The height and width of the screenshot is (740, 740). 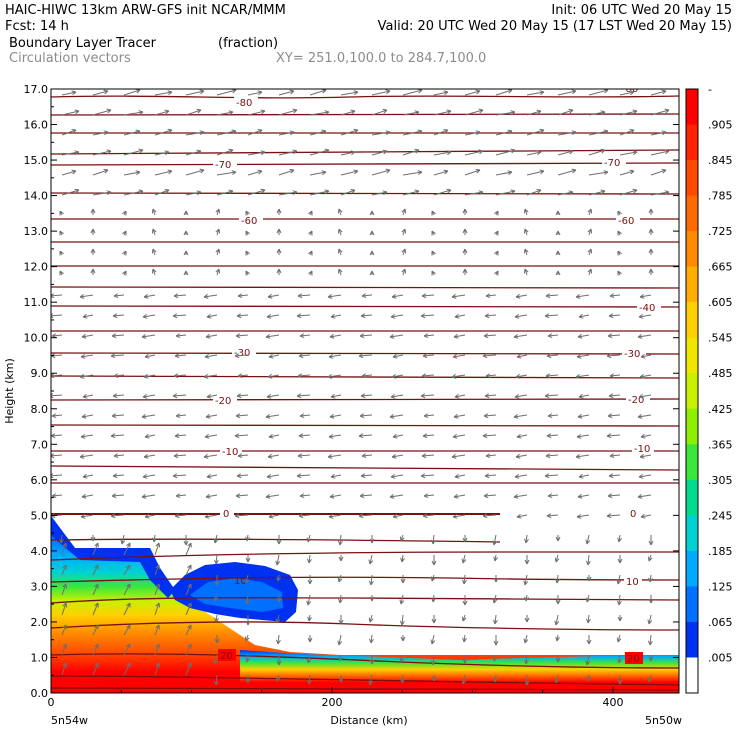 I want to click on colorbar-frame, so click(x=692, y=391).